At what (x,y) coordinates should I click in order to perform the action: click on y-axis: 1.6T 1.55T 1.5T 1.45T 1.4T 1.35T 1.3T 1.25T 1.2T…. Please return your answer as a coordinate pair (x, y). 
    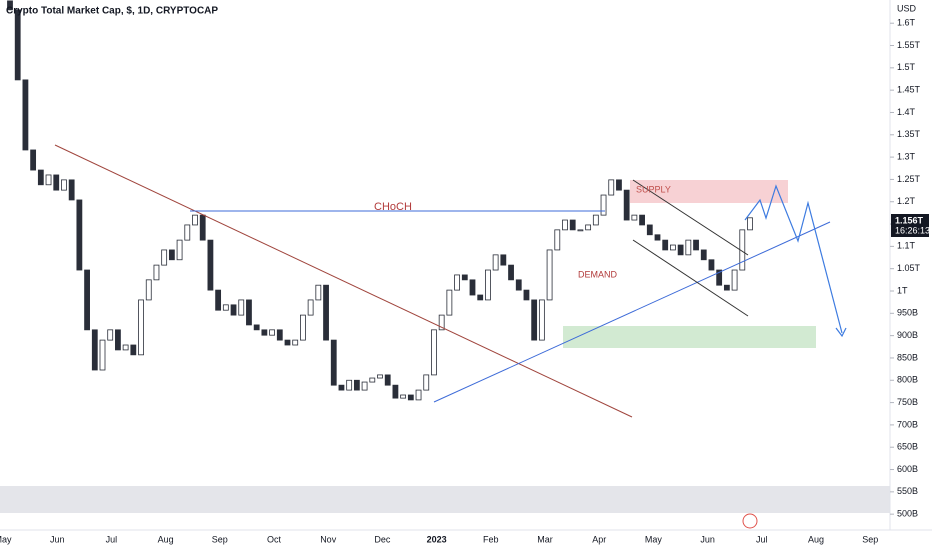
    Looking at the image, I should click on (905, 268).